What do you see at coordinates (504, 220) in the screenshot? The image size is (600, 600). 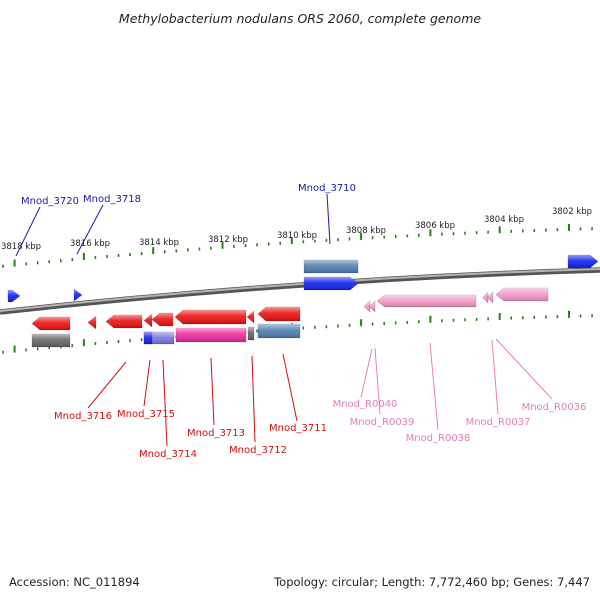 I see `scale-label: 3804 kbp` at bounding box center [504, 220].